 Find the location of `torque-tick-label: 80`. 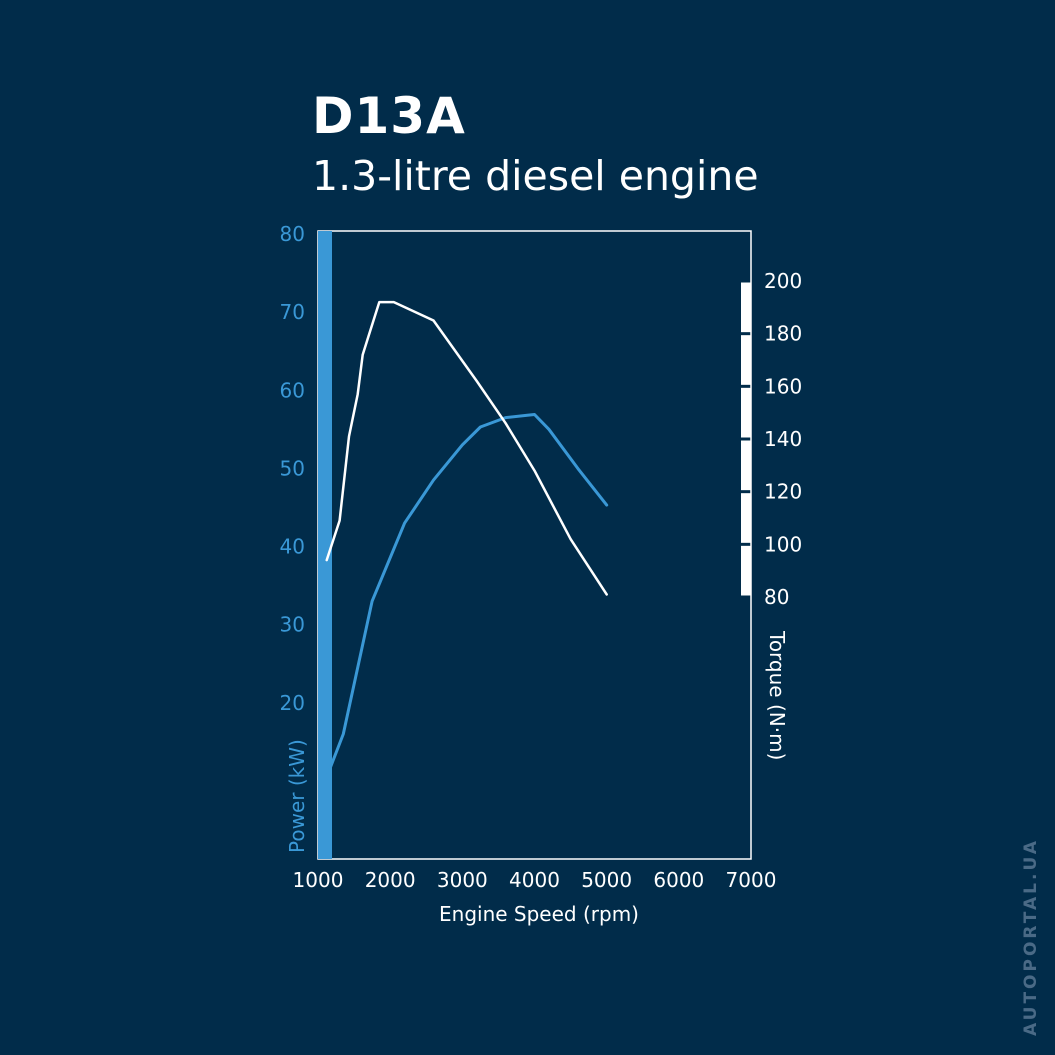

torque-tick-label: 80 is located at coordinates (776, 597).